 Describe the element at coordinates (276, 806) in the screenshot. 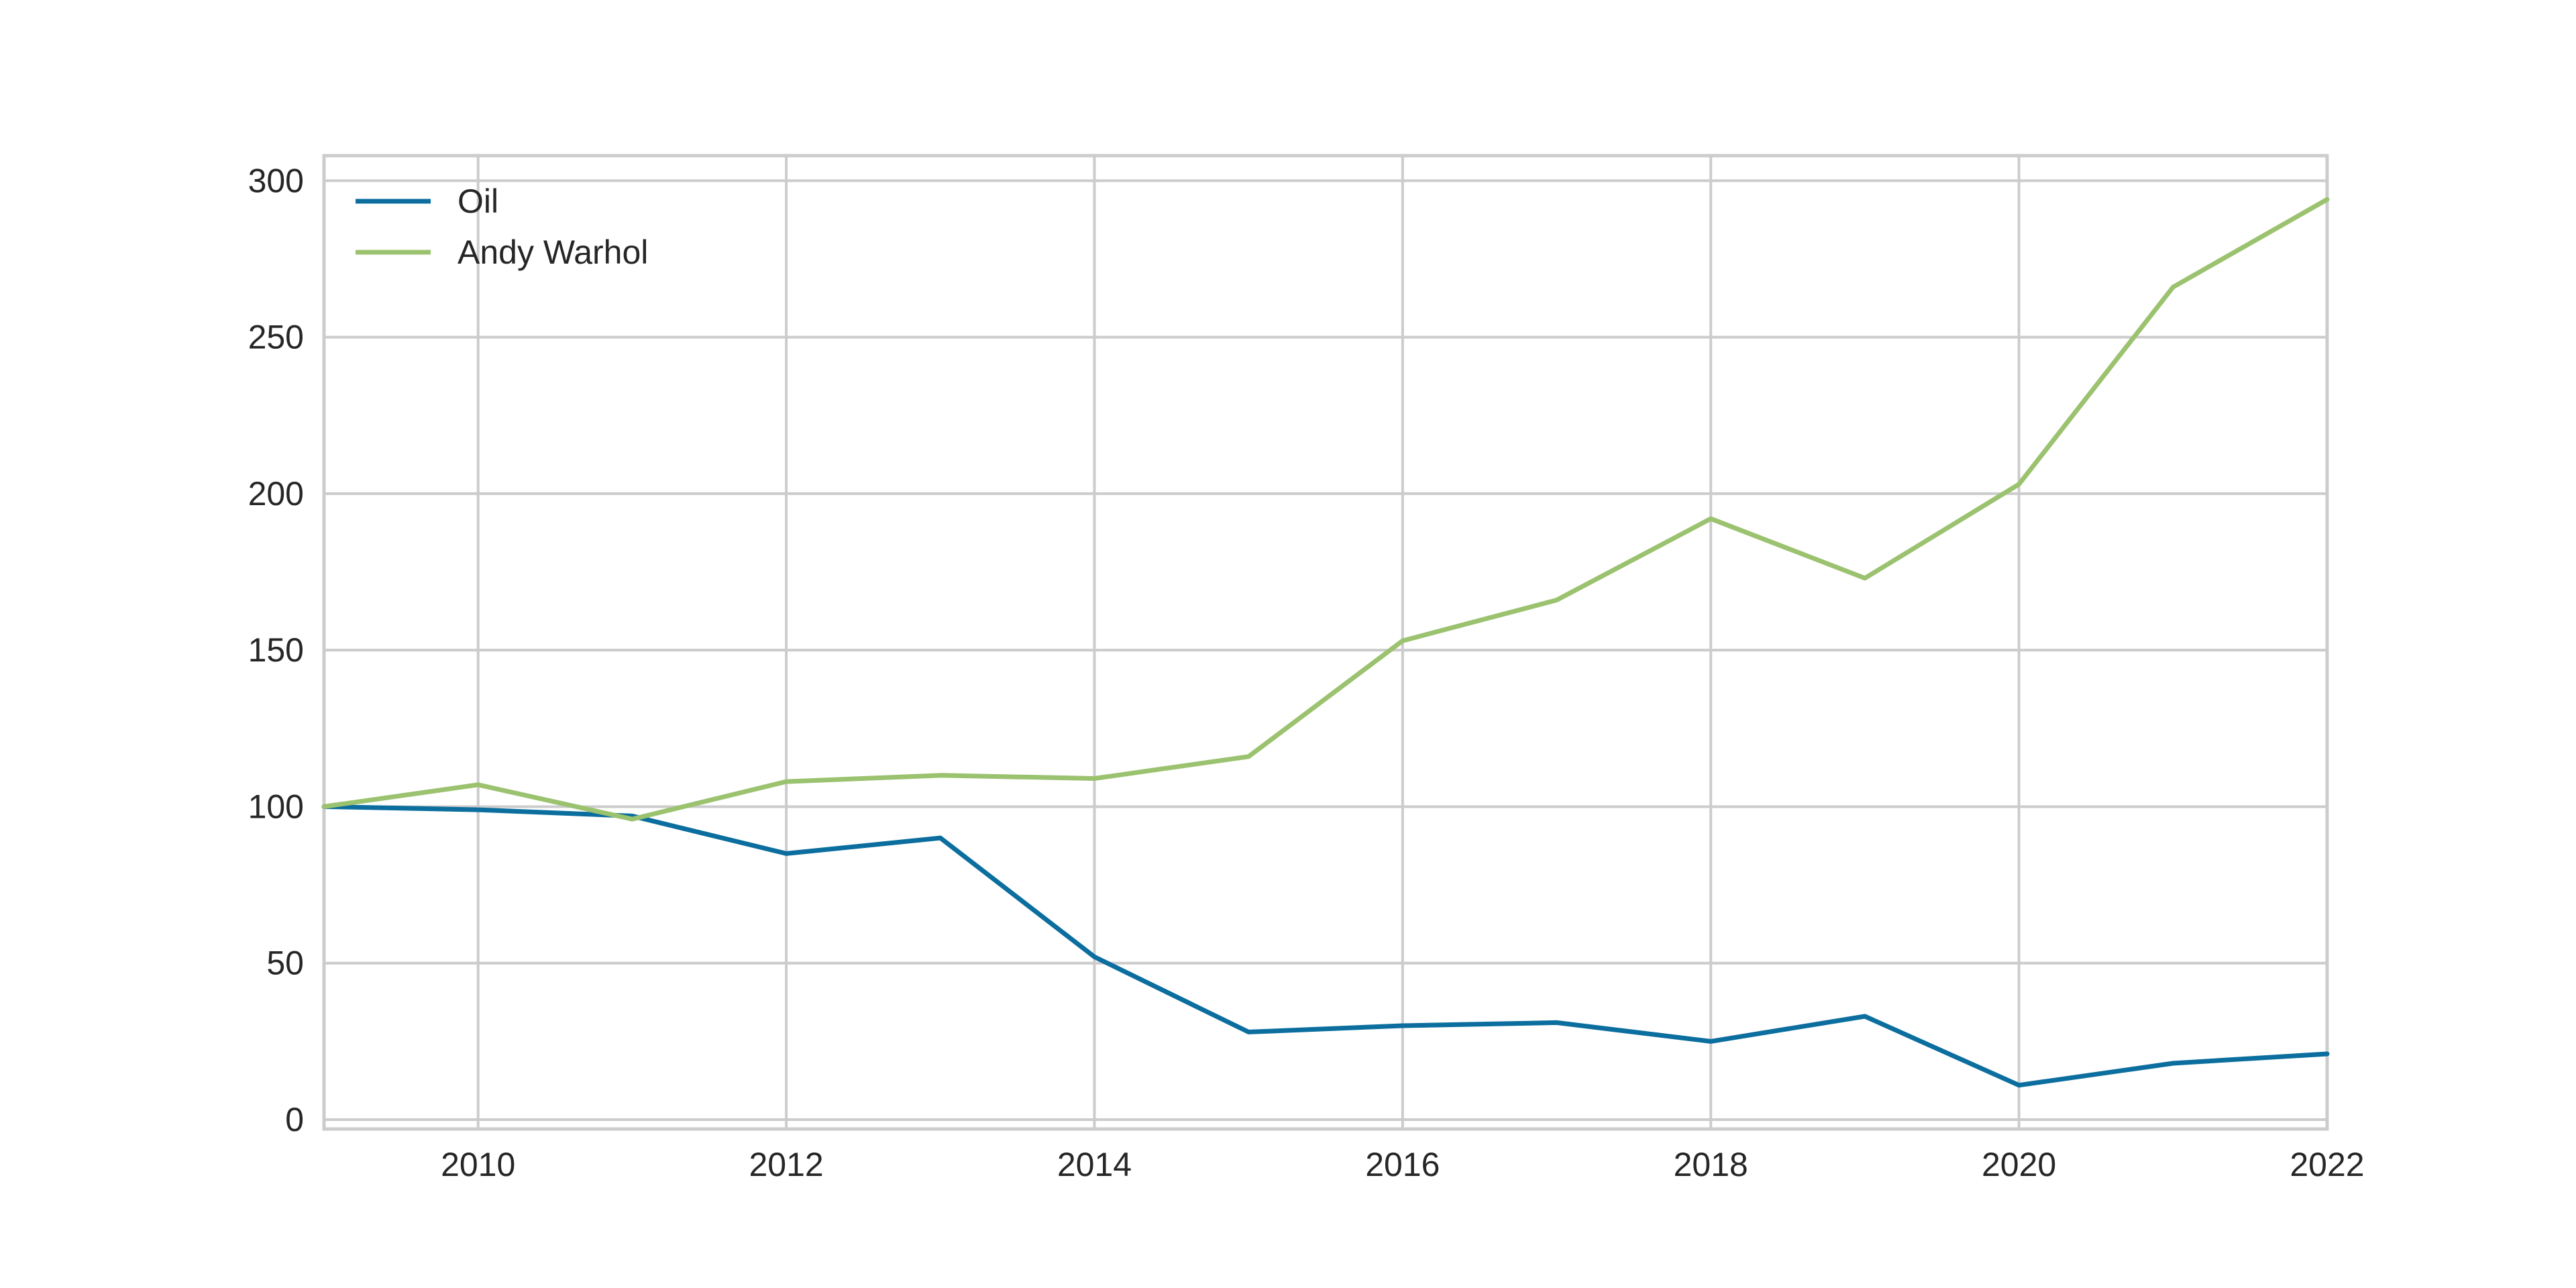

I see `y-tick-label-100: 100` at that location.